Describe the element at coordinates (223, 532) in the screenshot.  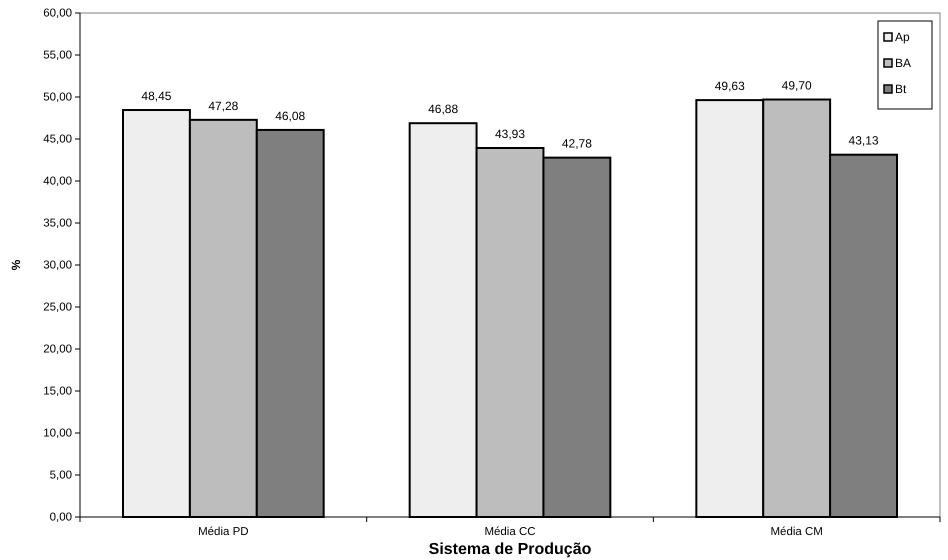
I see `x-tick-label: Média PD` at that location.